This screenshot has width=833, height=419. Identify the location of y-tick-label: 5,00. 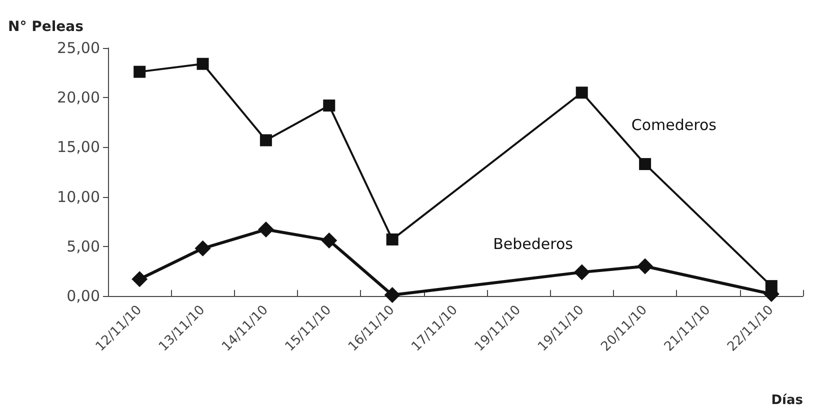
(83, 246).